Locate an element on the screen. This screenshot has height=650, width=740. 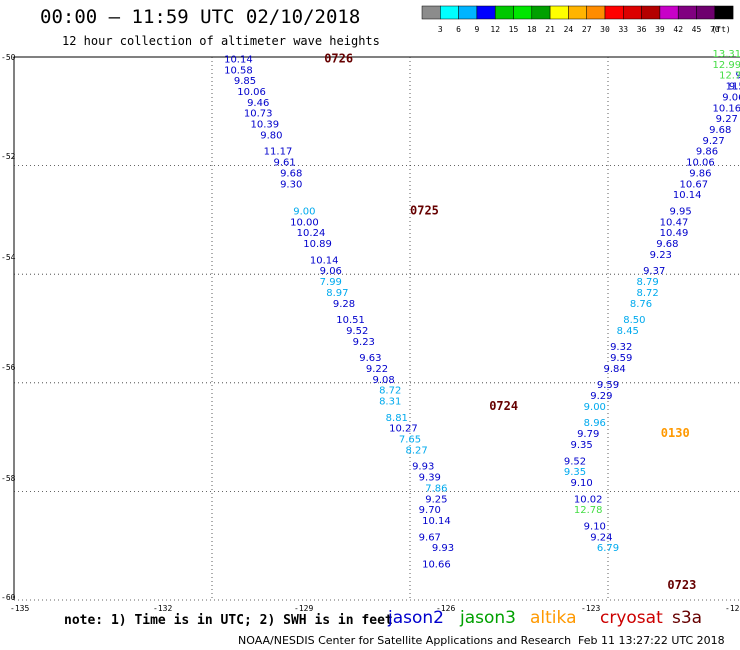
wave-height-value: 10.24 is located at coordinates (311, 233).